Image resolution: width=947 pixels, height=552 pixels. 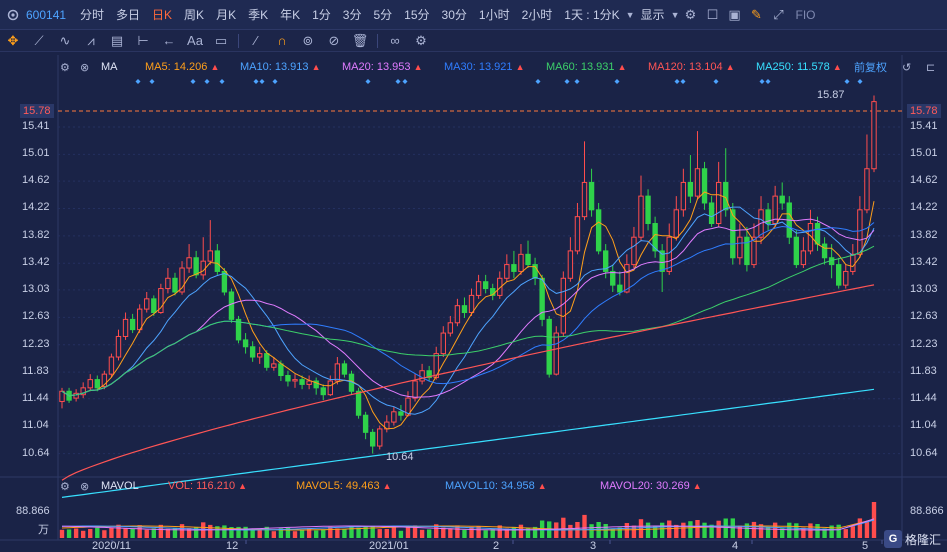 I want to click on mavol20-line, so click(x=468, y=524).